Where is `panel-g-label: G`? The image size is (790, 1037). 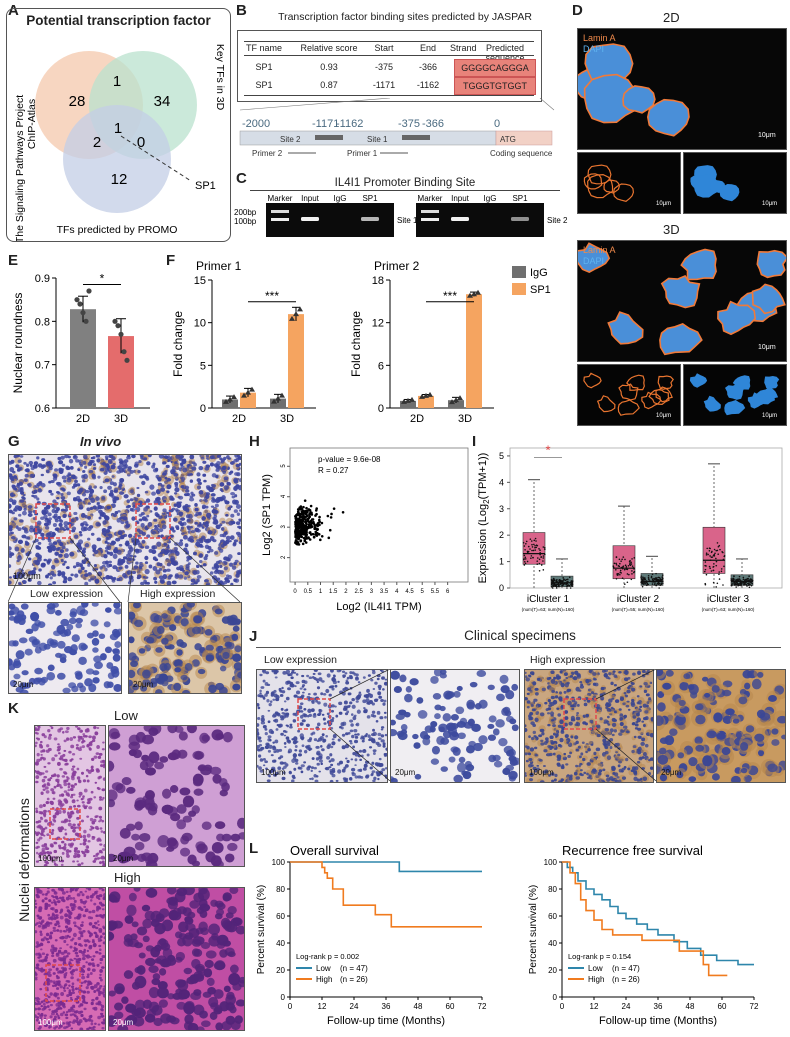
panel-g-label: G is located at coordinates (14, 441).